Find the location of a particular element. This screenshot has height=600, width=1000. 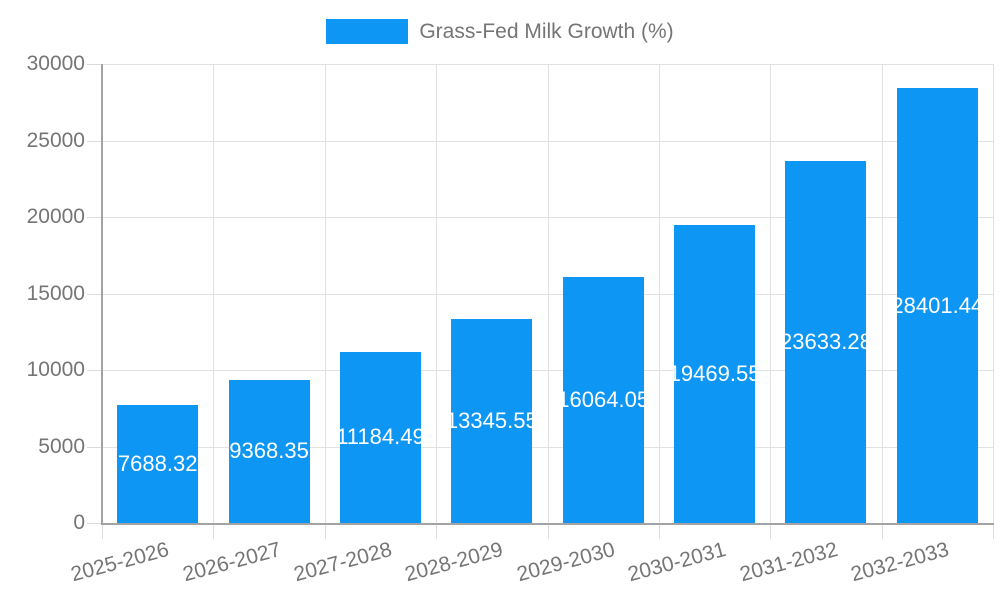

bar-value-label: 13345.55 is located at coordinates (491, 420).